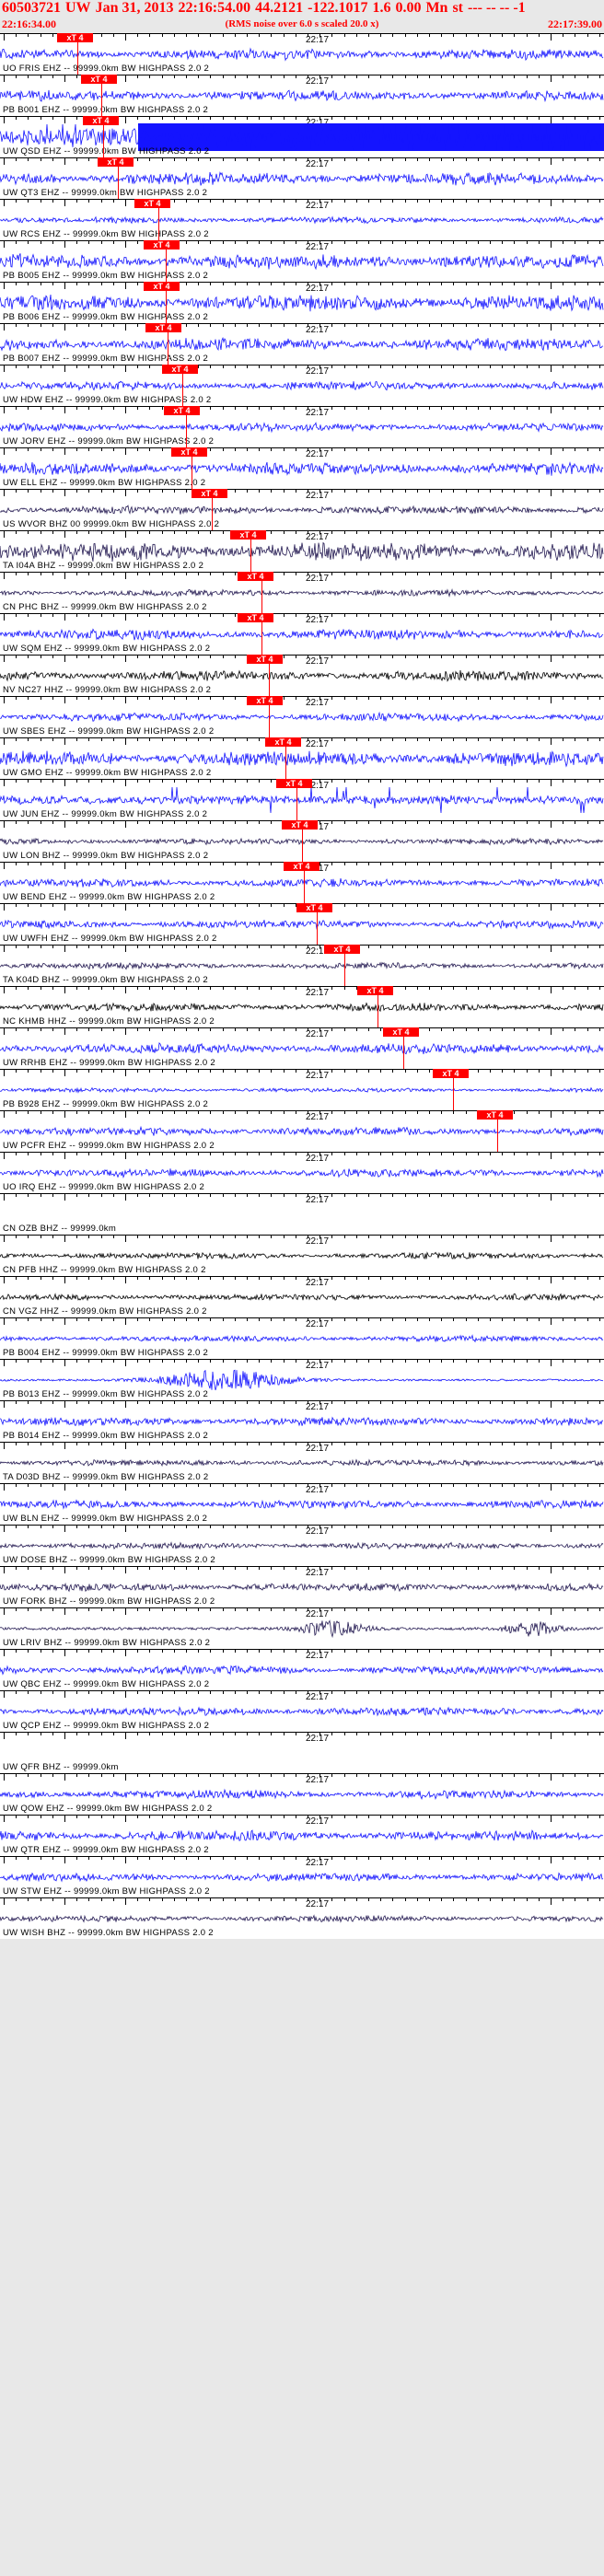 The image size is (604, 2576). I want to click on trace-row: 22:17 UW QFR BHZ -- 99999.0km, so click(302, 1752).